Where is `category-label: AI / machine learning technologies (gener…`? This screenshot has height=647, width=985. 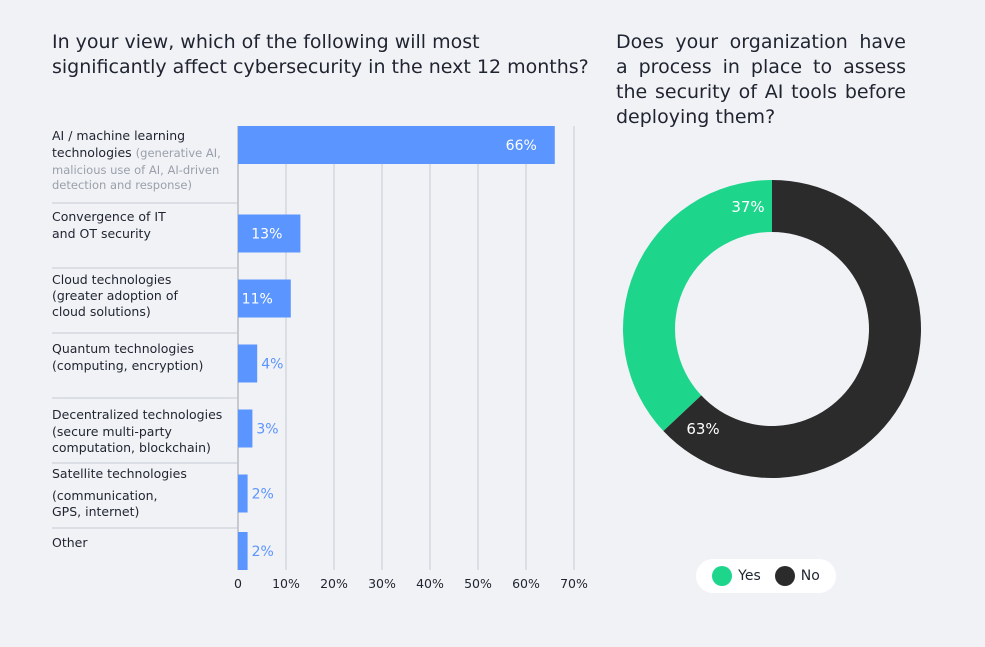 category-label: AI / machine learning technologies (gener… is located at coordinates (136, 160).